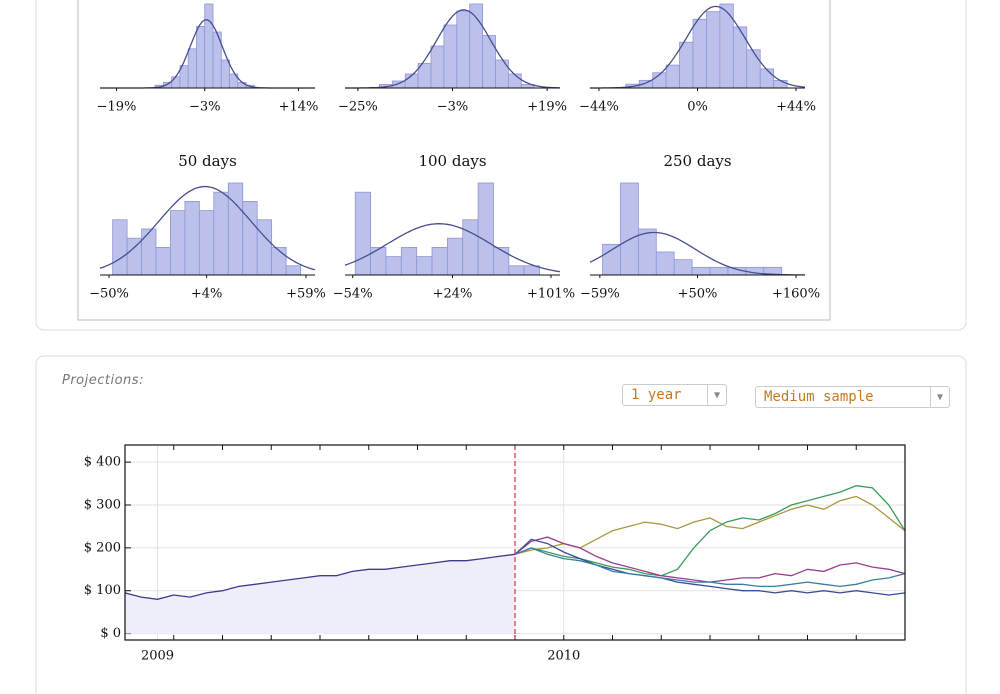 The height and width of the screenshot is (694, 1000). Describe the element at coordinates (796, 294) in the screenshot. I see `x-tick-label: +160%` at that location.